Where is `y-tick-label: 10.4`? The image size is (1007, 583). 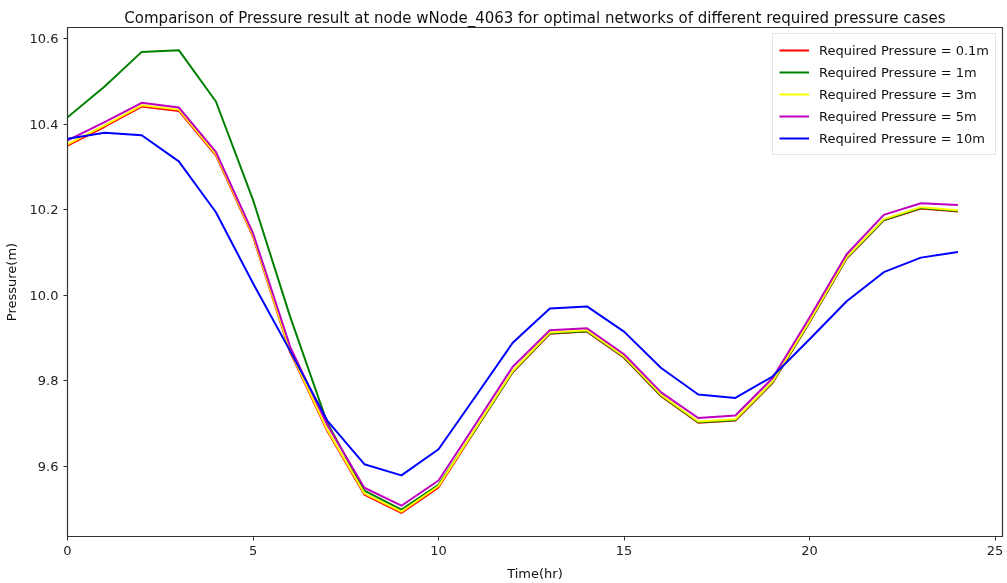
y-tick-label: 10.4 is located at coordinates (44, 124).